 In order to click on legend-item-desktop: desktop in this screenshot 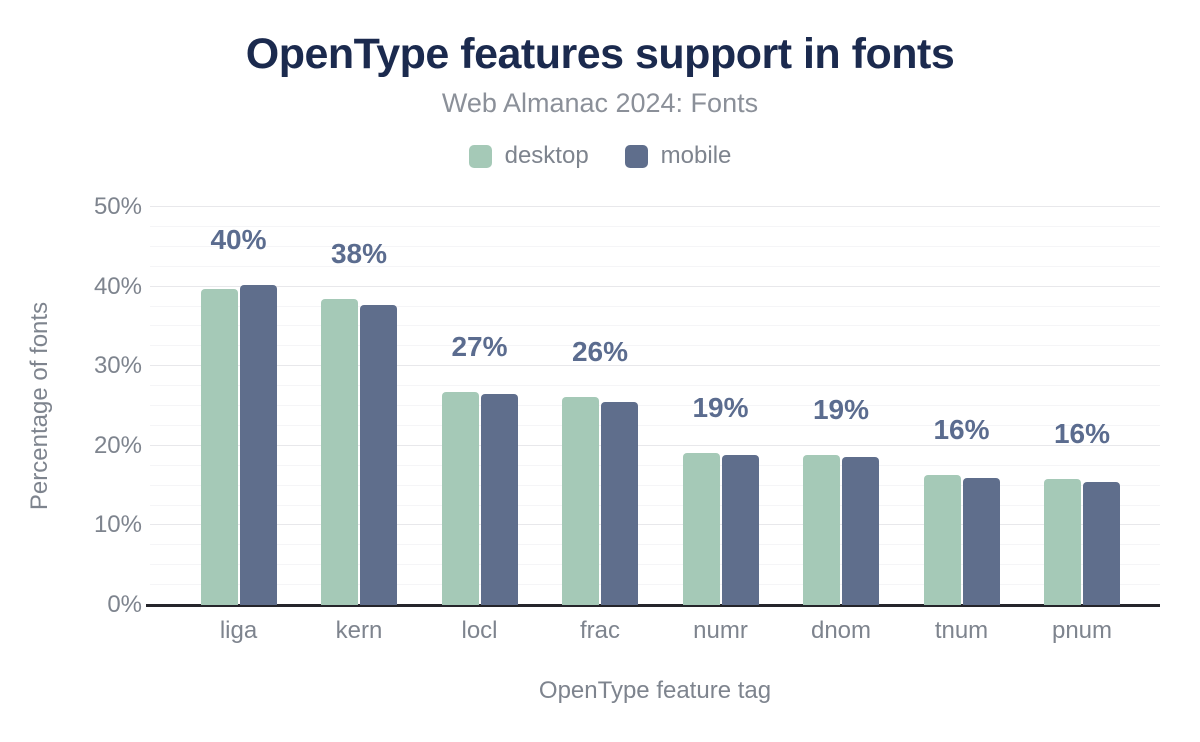, I will do `click(528, 156)`.